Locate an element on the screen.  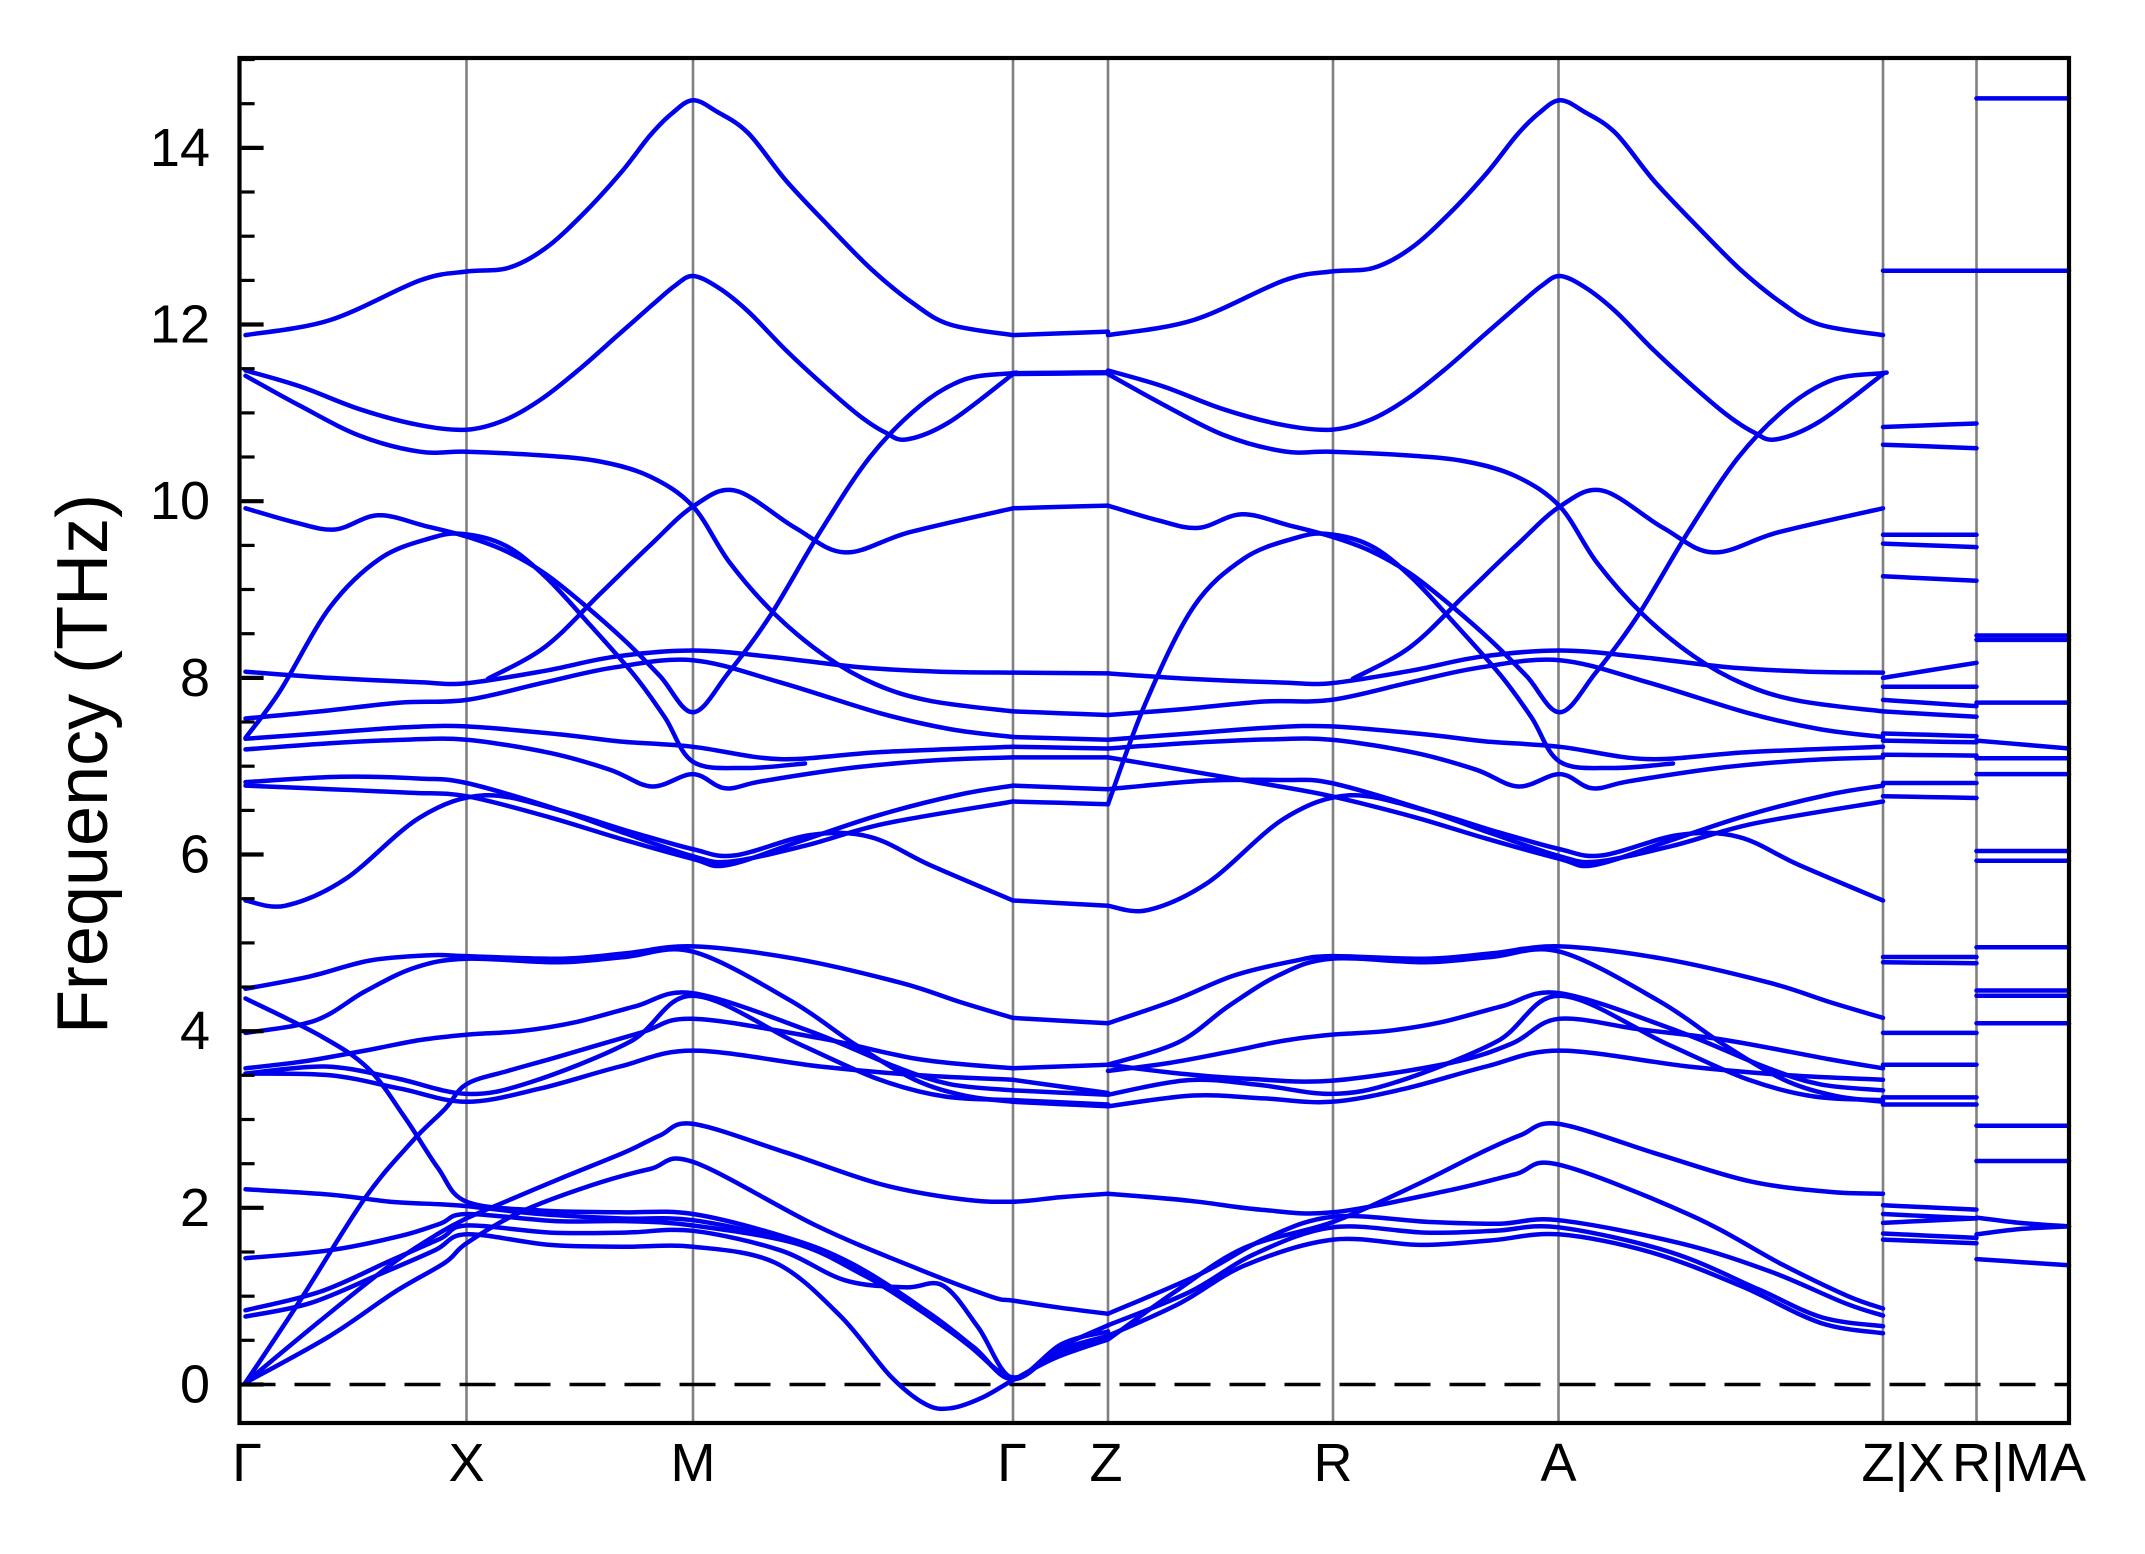
svg-text: 10 is located at coordinates (180, 501).